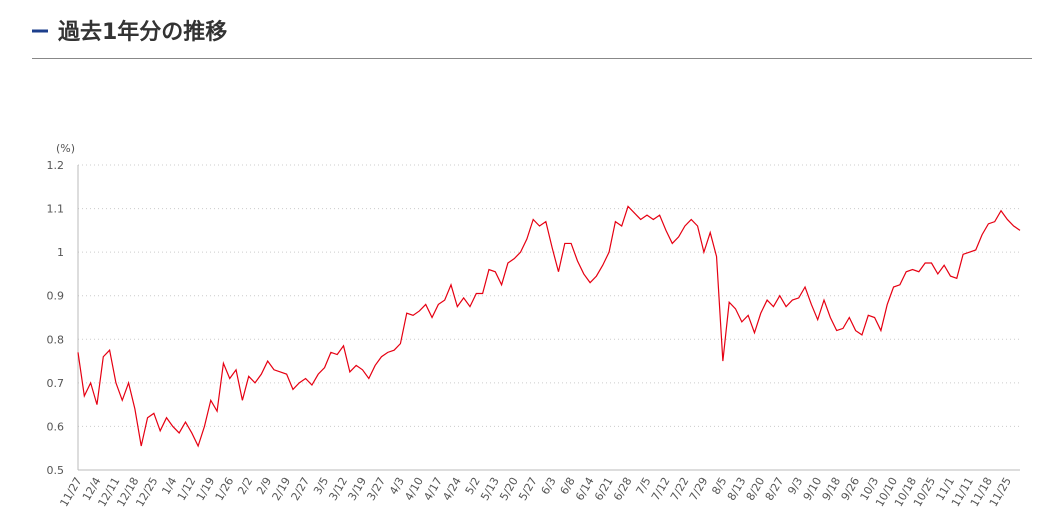 The width and height of the screenshot is (1039, 529). Describe the element at coordinates (56, 339) in the screenshot. I see `y-tick-label: 0.8` at that location.